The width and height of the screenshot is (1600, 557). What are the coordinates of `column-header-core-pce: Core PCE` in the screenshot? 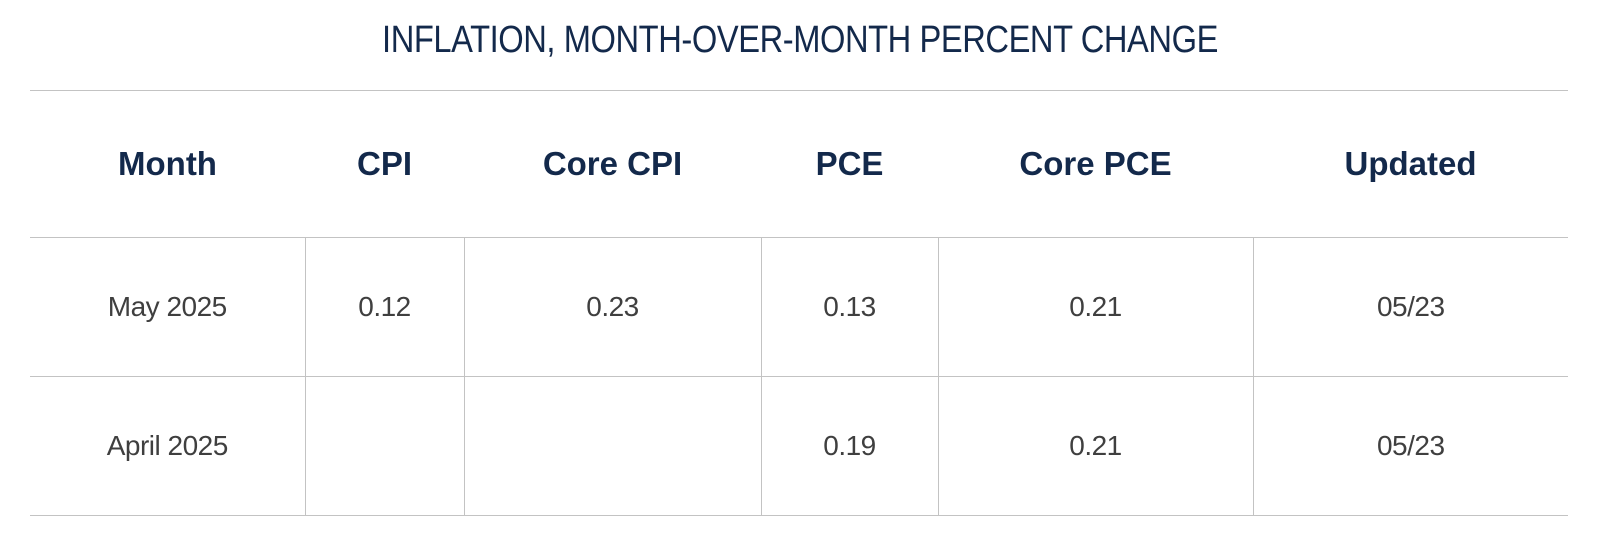 It's located at (1095, 164).